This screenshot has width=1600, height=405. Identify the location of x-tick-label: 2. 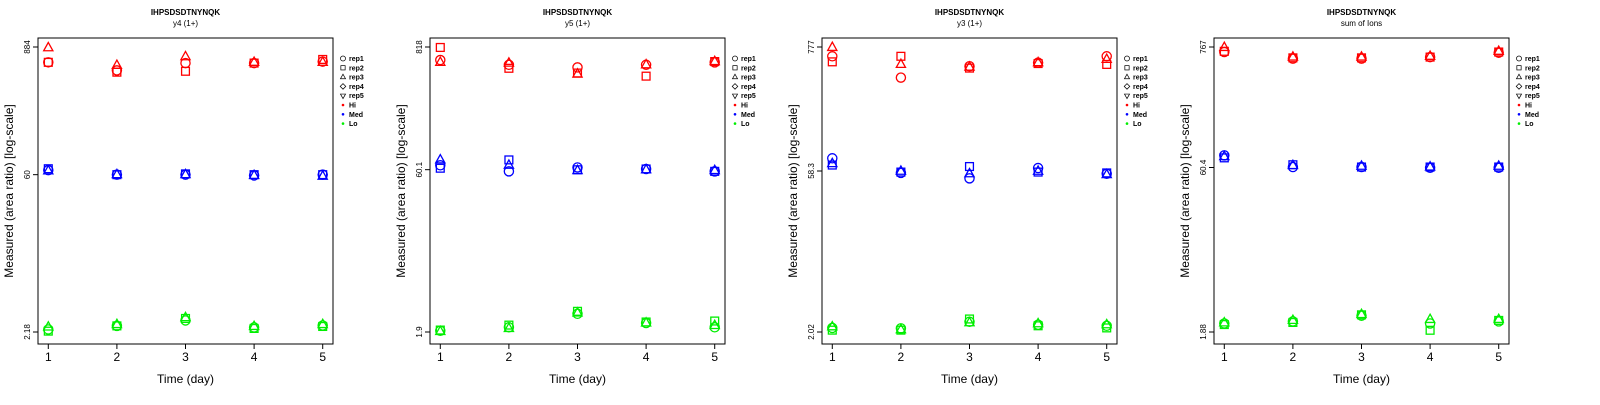
(509, 357).